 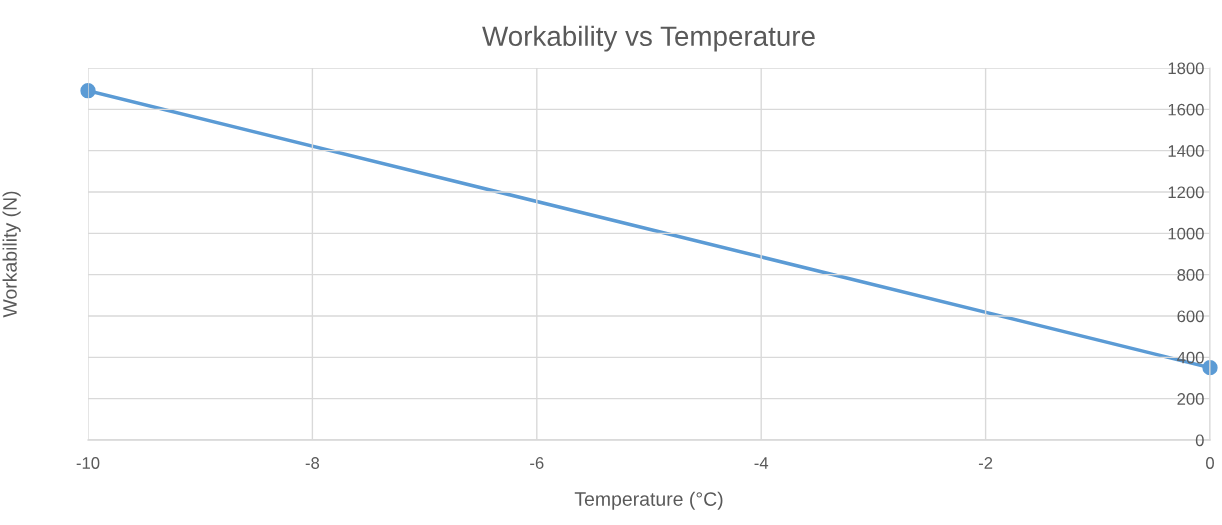 I want to click on y-tick-label: 1000, so click(x=1186, y=233).